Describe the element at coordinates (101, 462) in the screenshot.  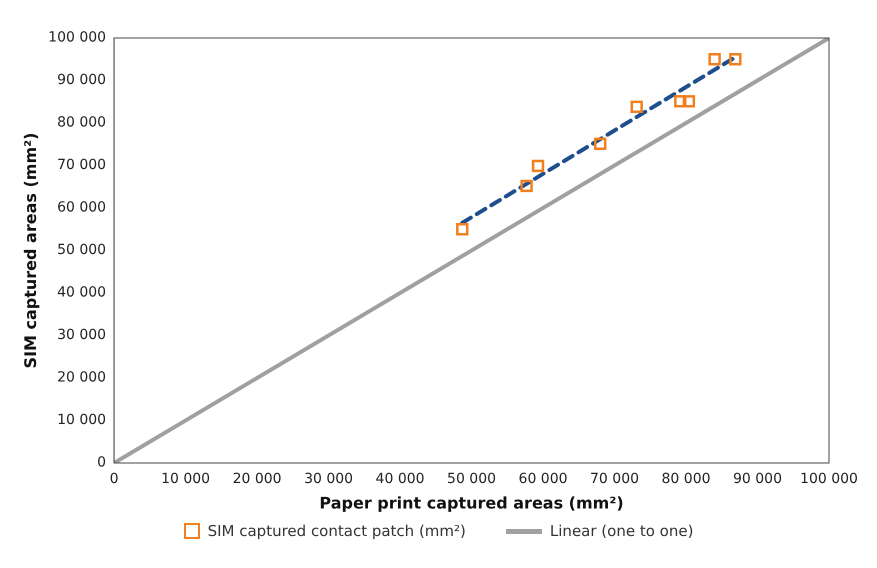
I see `y-tick-label: 0` at that location.